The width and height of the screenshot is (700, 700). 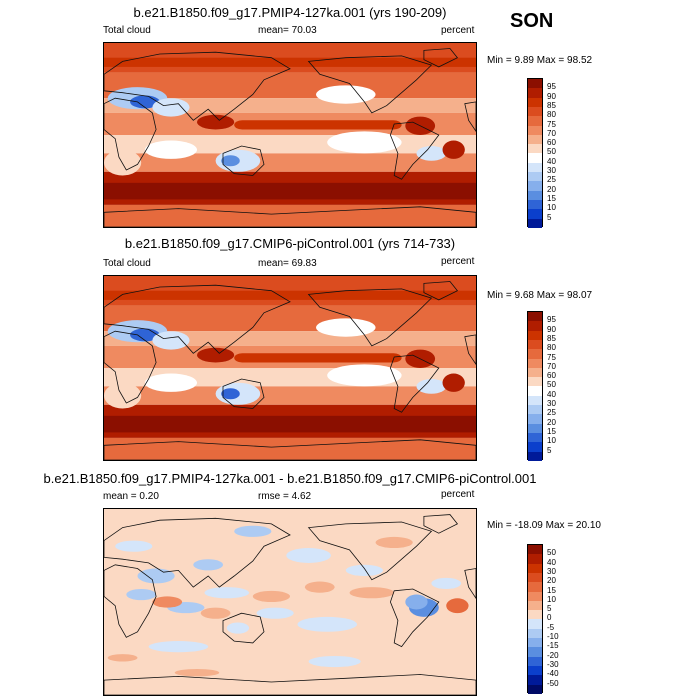 I want to click on colorbar-label: 85, so click(x=551, y=105).